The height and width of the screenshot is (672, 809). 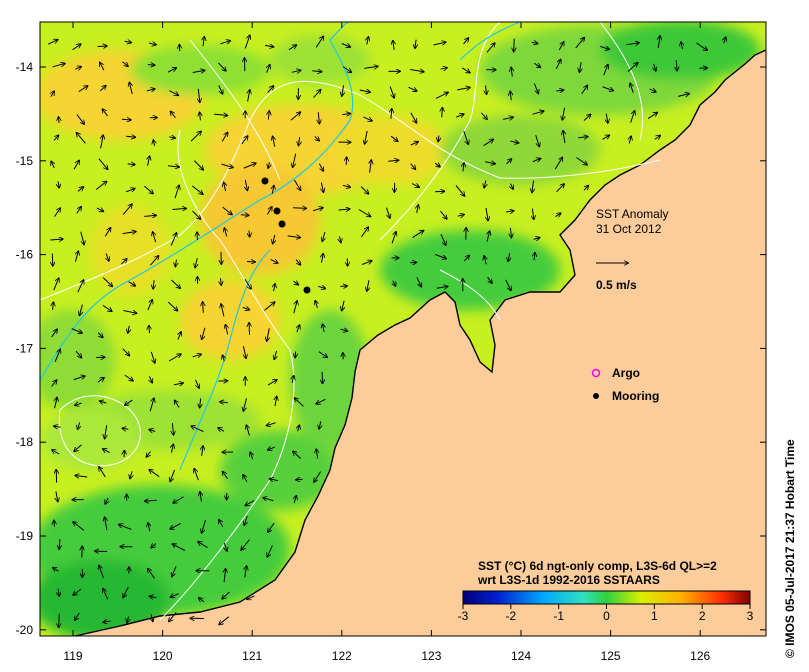 I want to click on argo-legend-label: Argo, so click(x=626, y=373).